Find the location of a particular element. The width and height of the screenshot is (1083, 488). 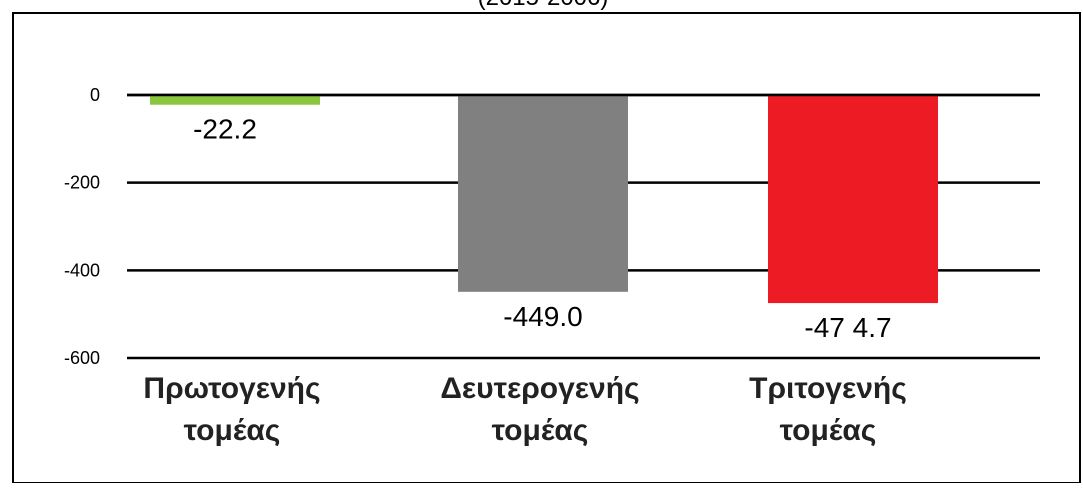

y-tick-label: -400 is located at coordinates (82, 270).